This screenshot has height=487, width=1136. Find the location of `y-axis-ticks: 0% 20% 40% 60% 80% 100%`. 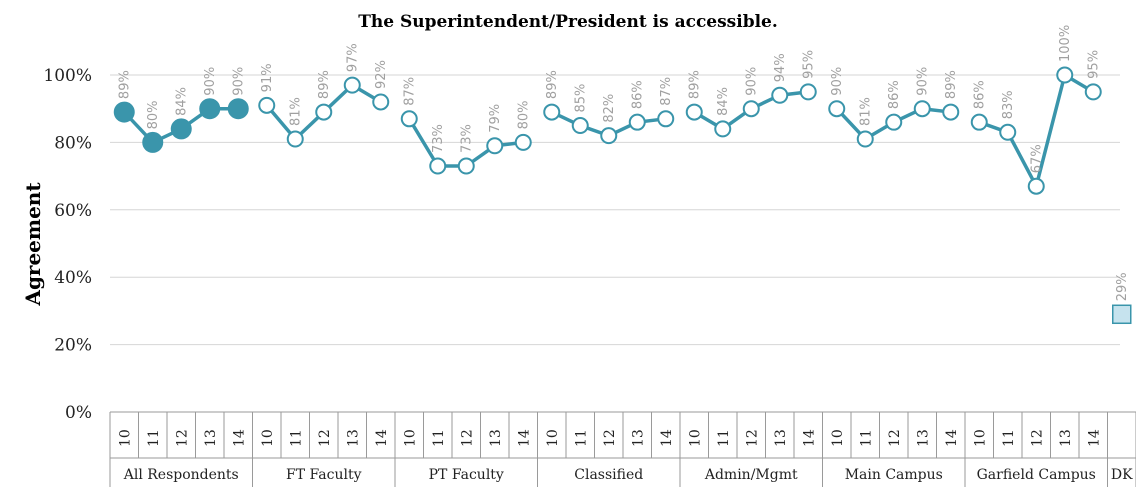

y-axis-ticks: 0% 20% 40% 60% 80% 100% is located at coordinates (67, 244).